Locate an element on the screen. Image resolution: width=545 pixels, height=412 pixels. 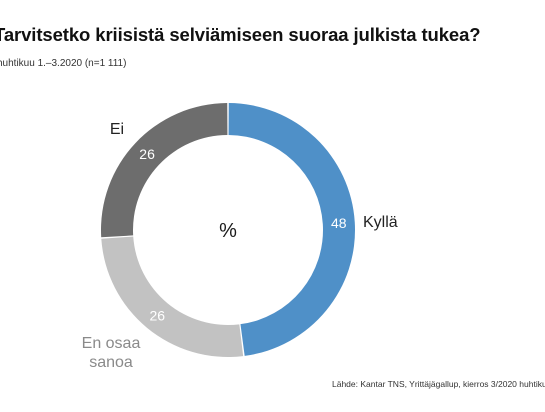
category-label-ei: Ei is located at coordinates (117, 129).